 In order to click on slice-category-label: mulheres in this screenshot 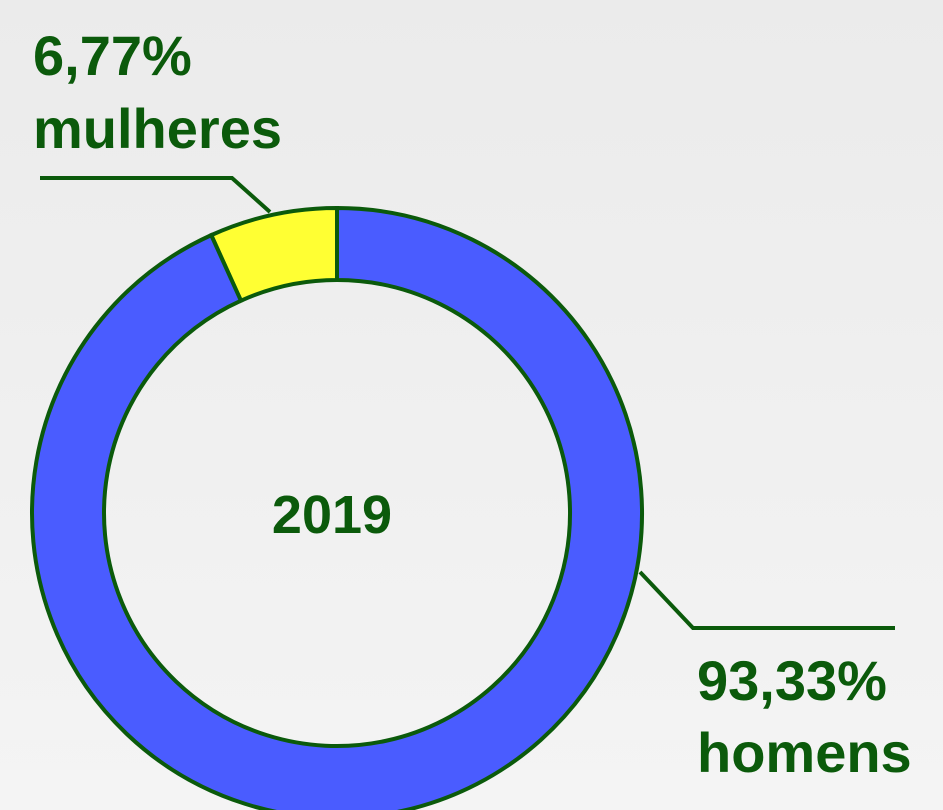, I will do `click(157, 128)`.